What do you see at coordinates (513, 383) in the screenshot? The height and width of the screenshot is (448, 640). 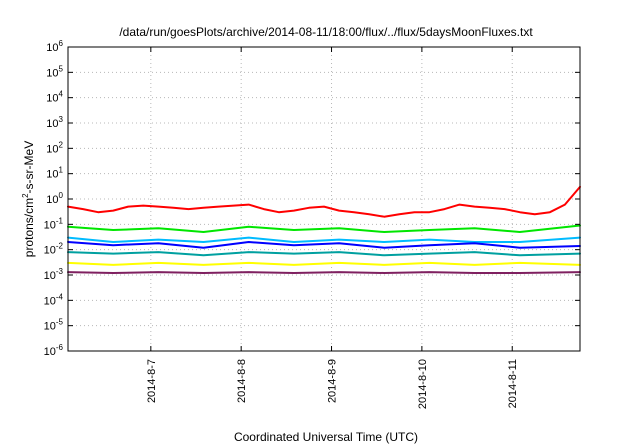 I see `x-tick-label: 2014-8-11` at bounding box center [513, 383].